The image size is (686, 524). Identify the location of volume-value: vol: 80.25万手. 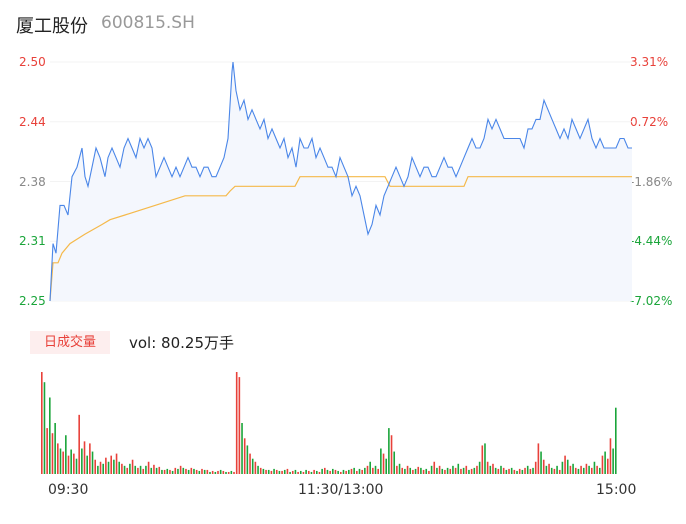
(181, 343).